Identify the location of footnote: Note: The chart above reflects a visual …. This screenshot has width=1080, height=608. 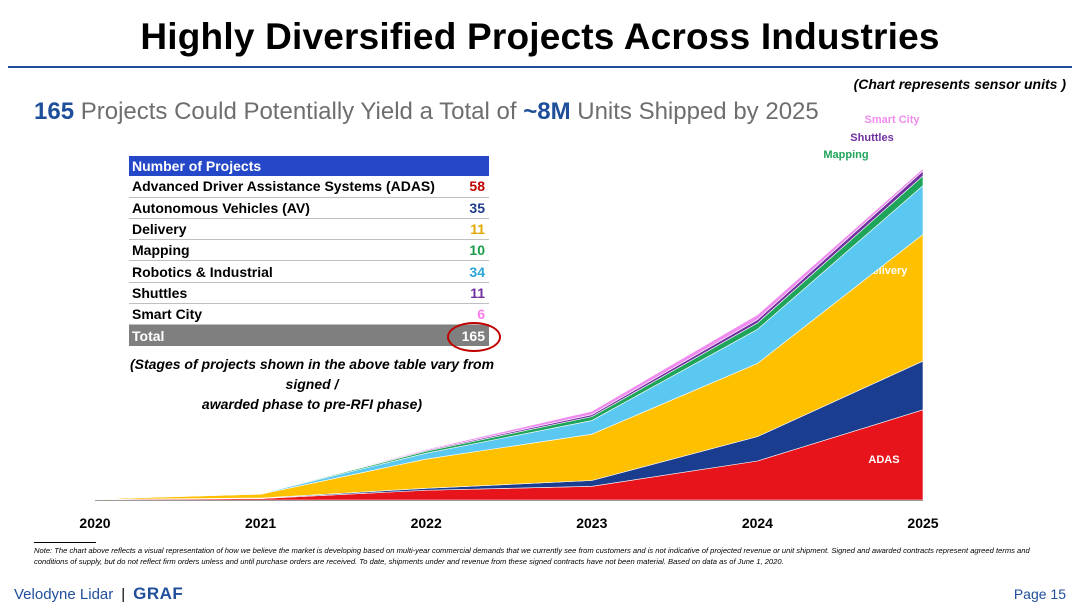
(532, 556).